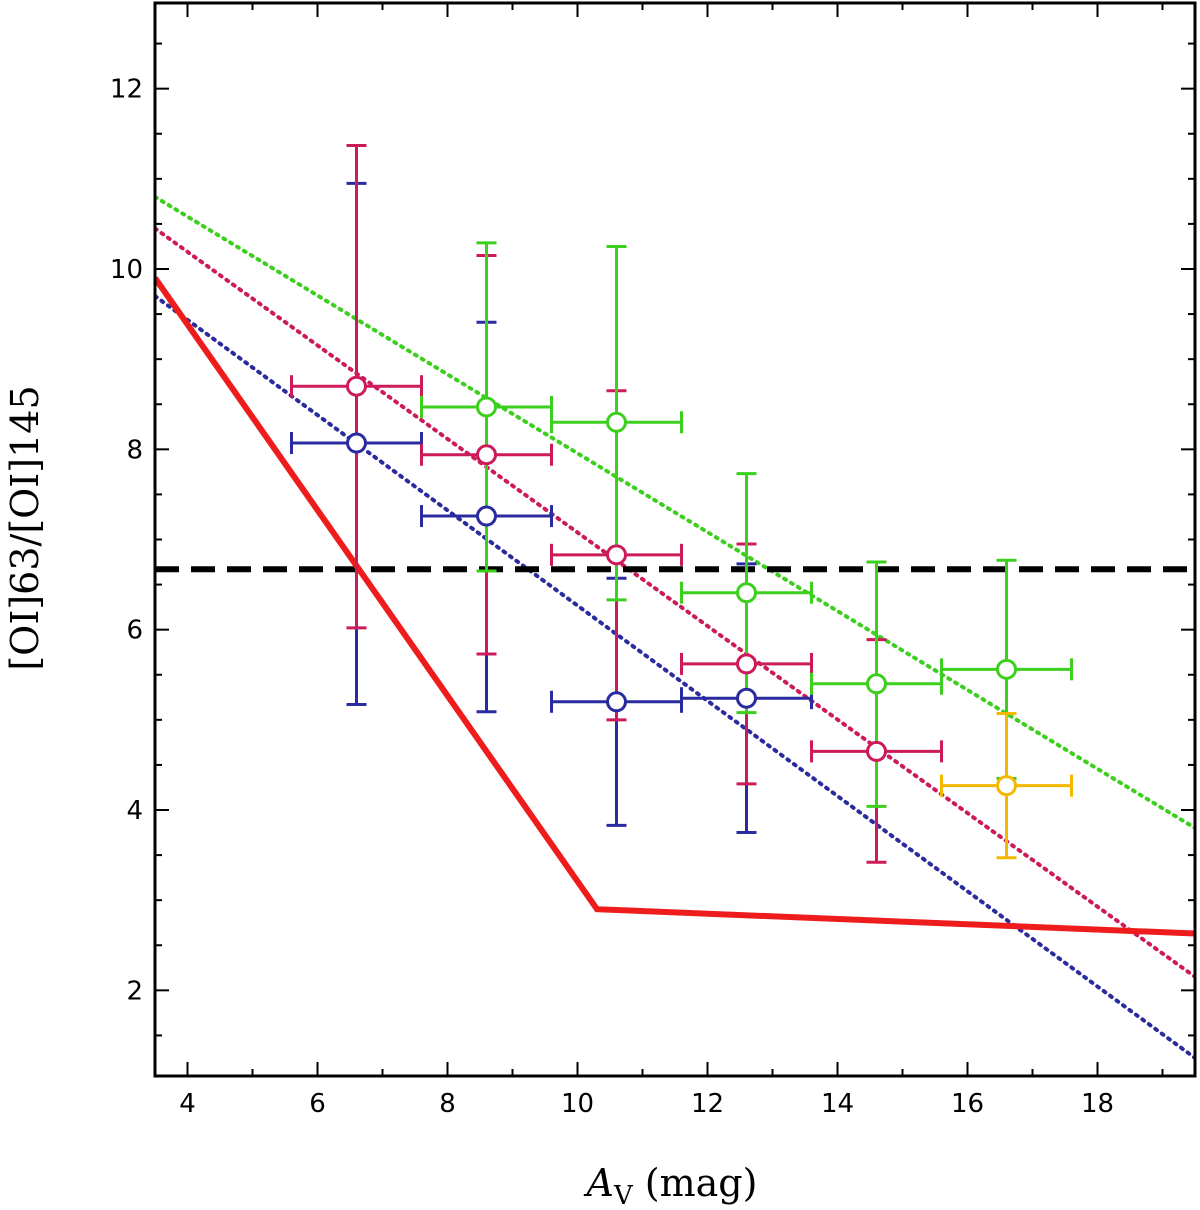  Describe the element at coordinates (577, 1104) in the screenshot. I see `x-tick-label: 10` at that location.